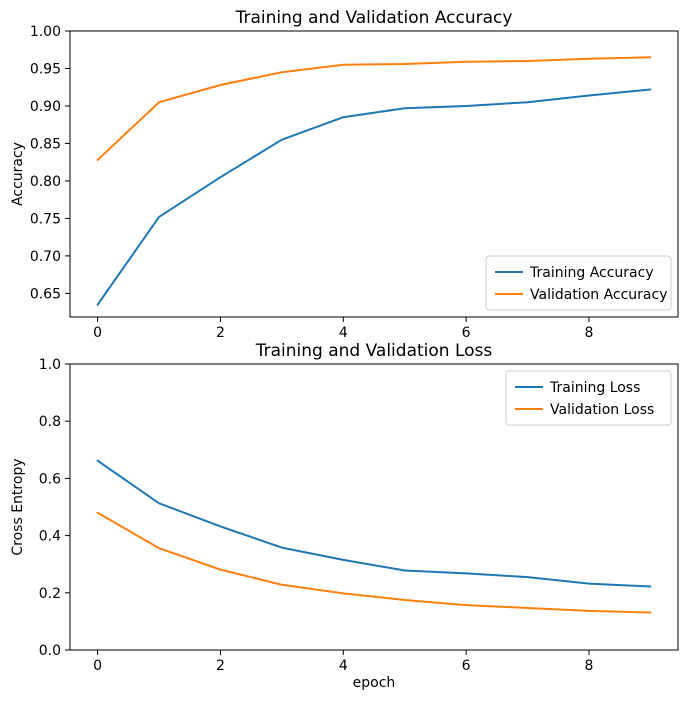 This screenshot has width=700, height=701. What do you see at coordinates (50, 537) in the screenshot?
I see `y-tick-label: 0.4` at bounding box center [50, 537].